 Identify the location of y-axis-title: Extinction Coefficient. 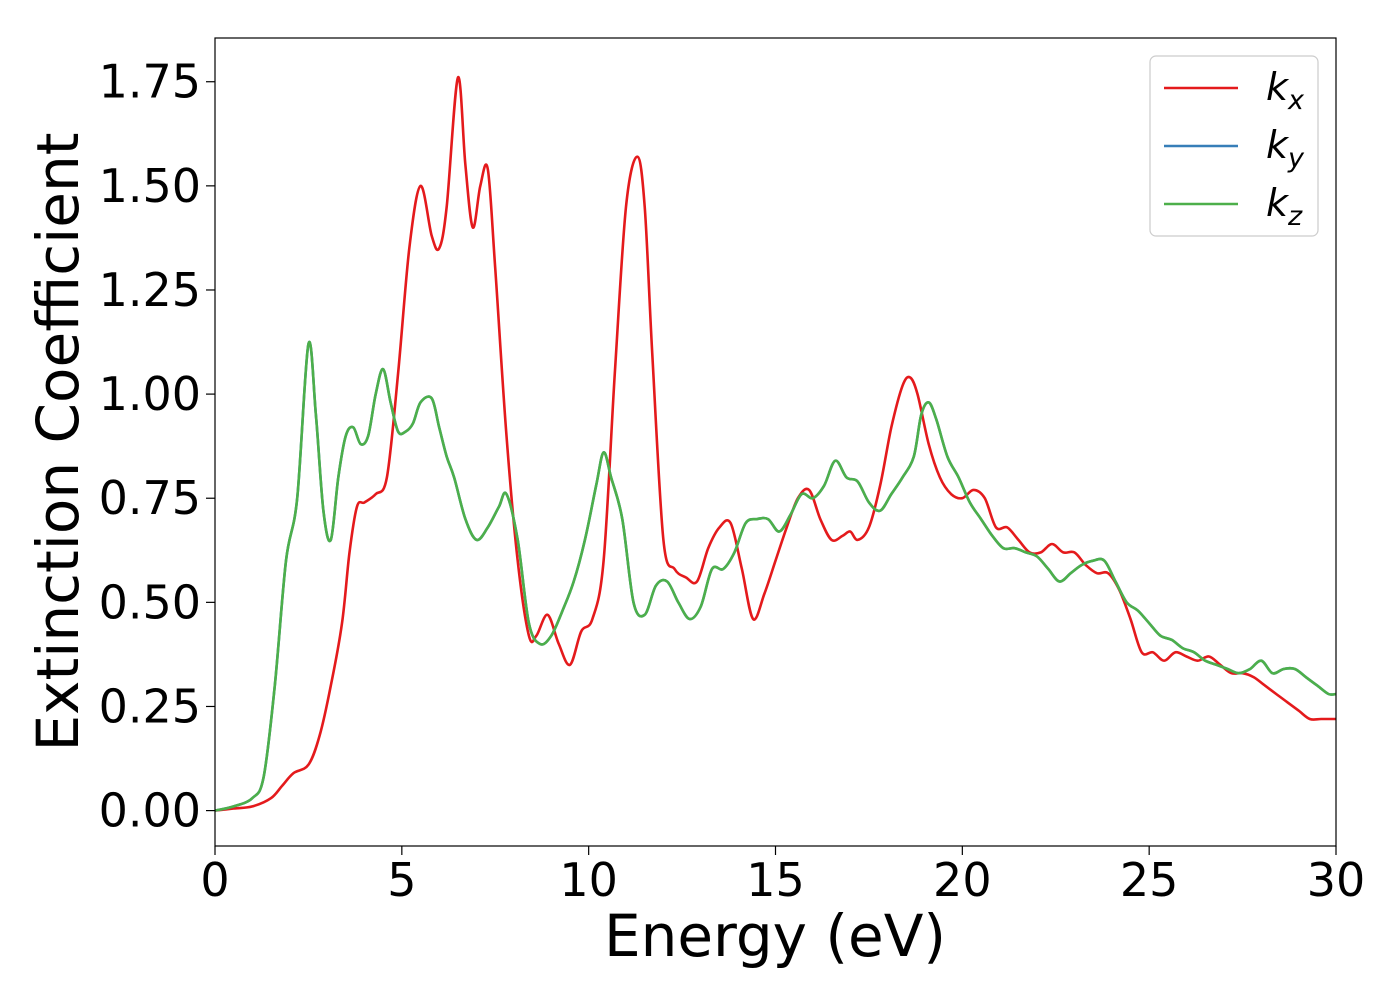
(58, 442).